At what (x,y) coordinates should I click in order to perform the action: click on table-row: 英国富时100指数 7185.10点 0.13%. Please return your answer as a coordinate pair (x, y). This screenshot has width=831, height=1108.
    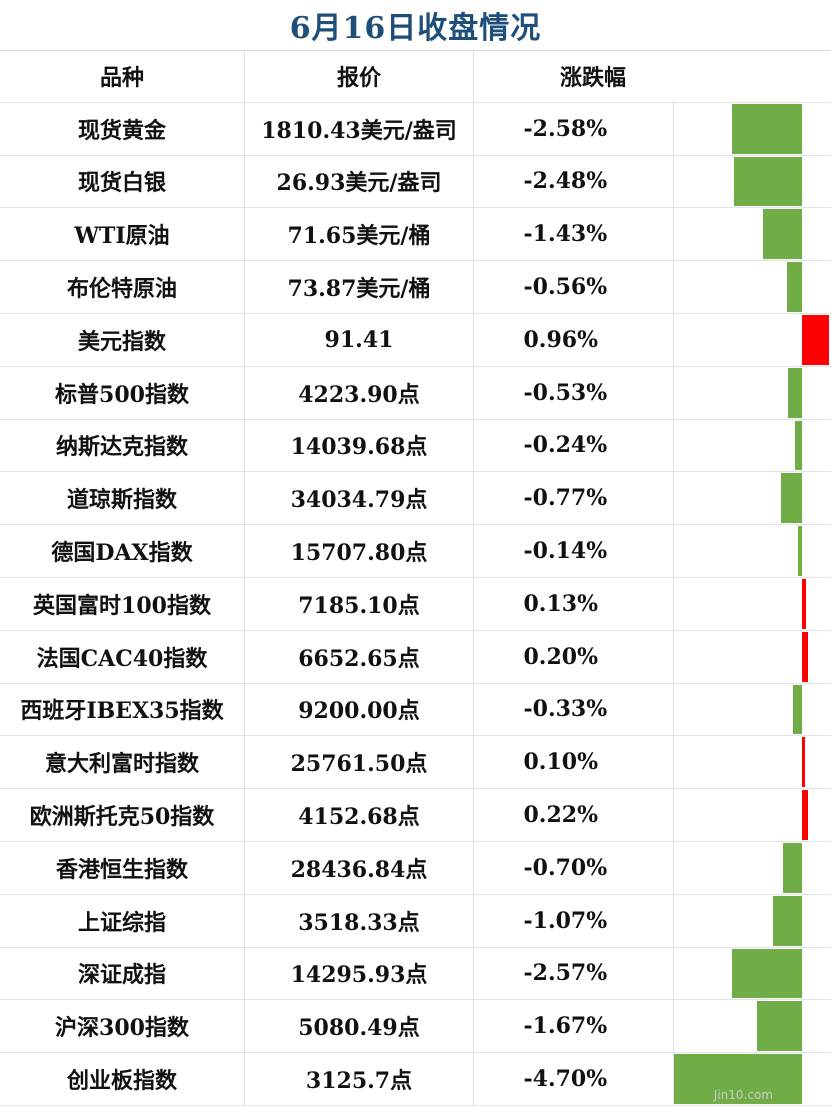
    Looking at the image, I should click on (415, 604).